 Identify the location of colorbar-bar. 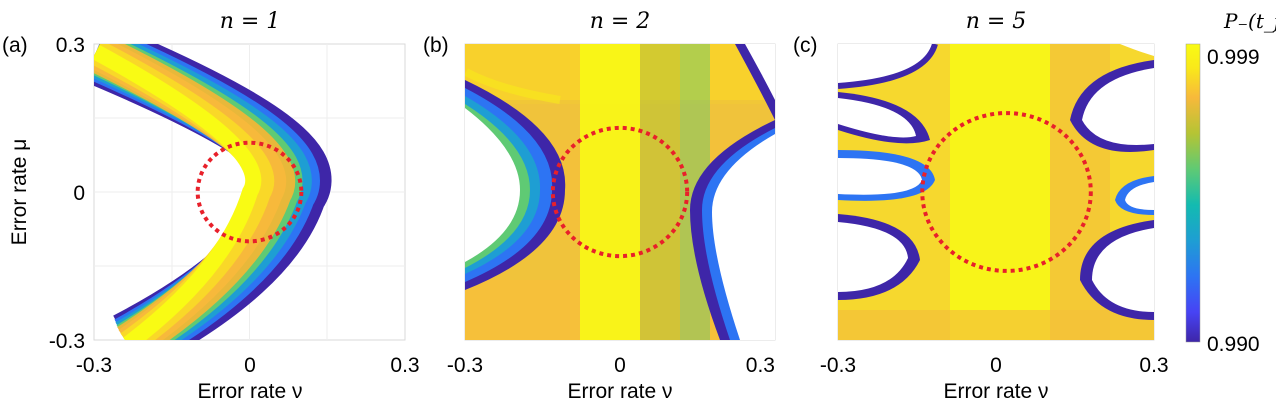
(1193, 193).